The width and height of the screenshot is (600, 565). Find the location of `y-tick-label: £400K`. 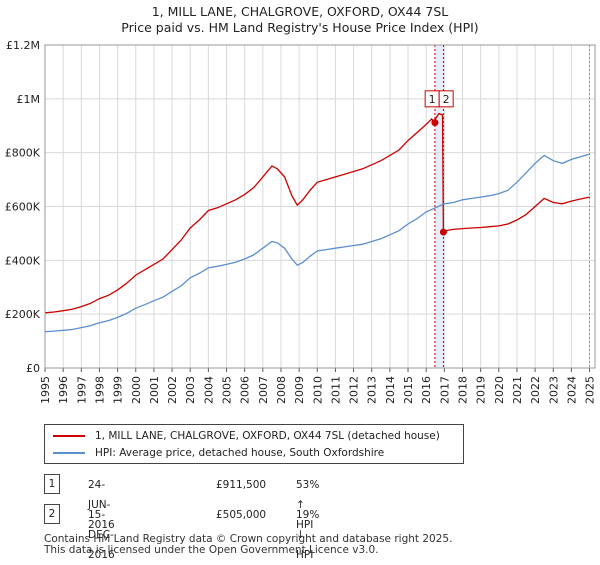

y-tick-label: £400K is located at coordinates (23, 260).